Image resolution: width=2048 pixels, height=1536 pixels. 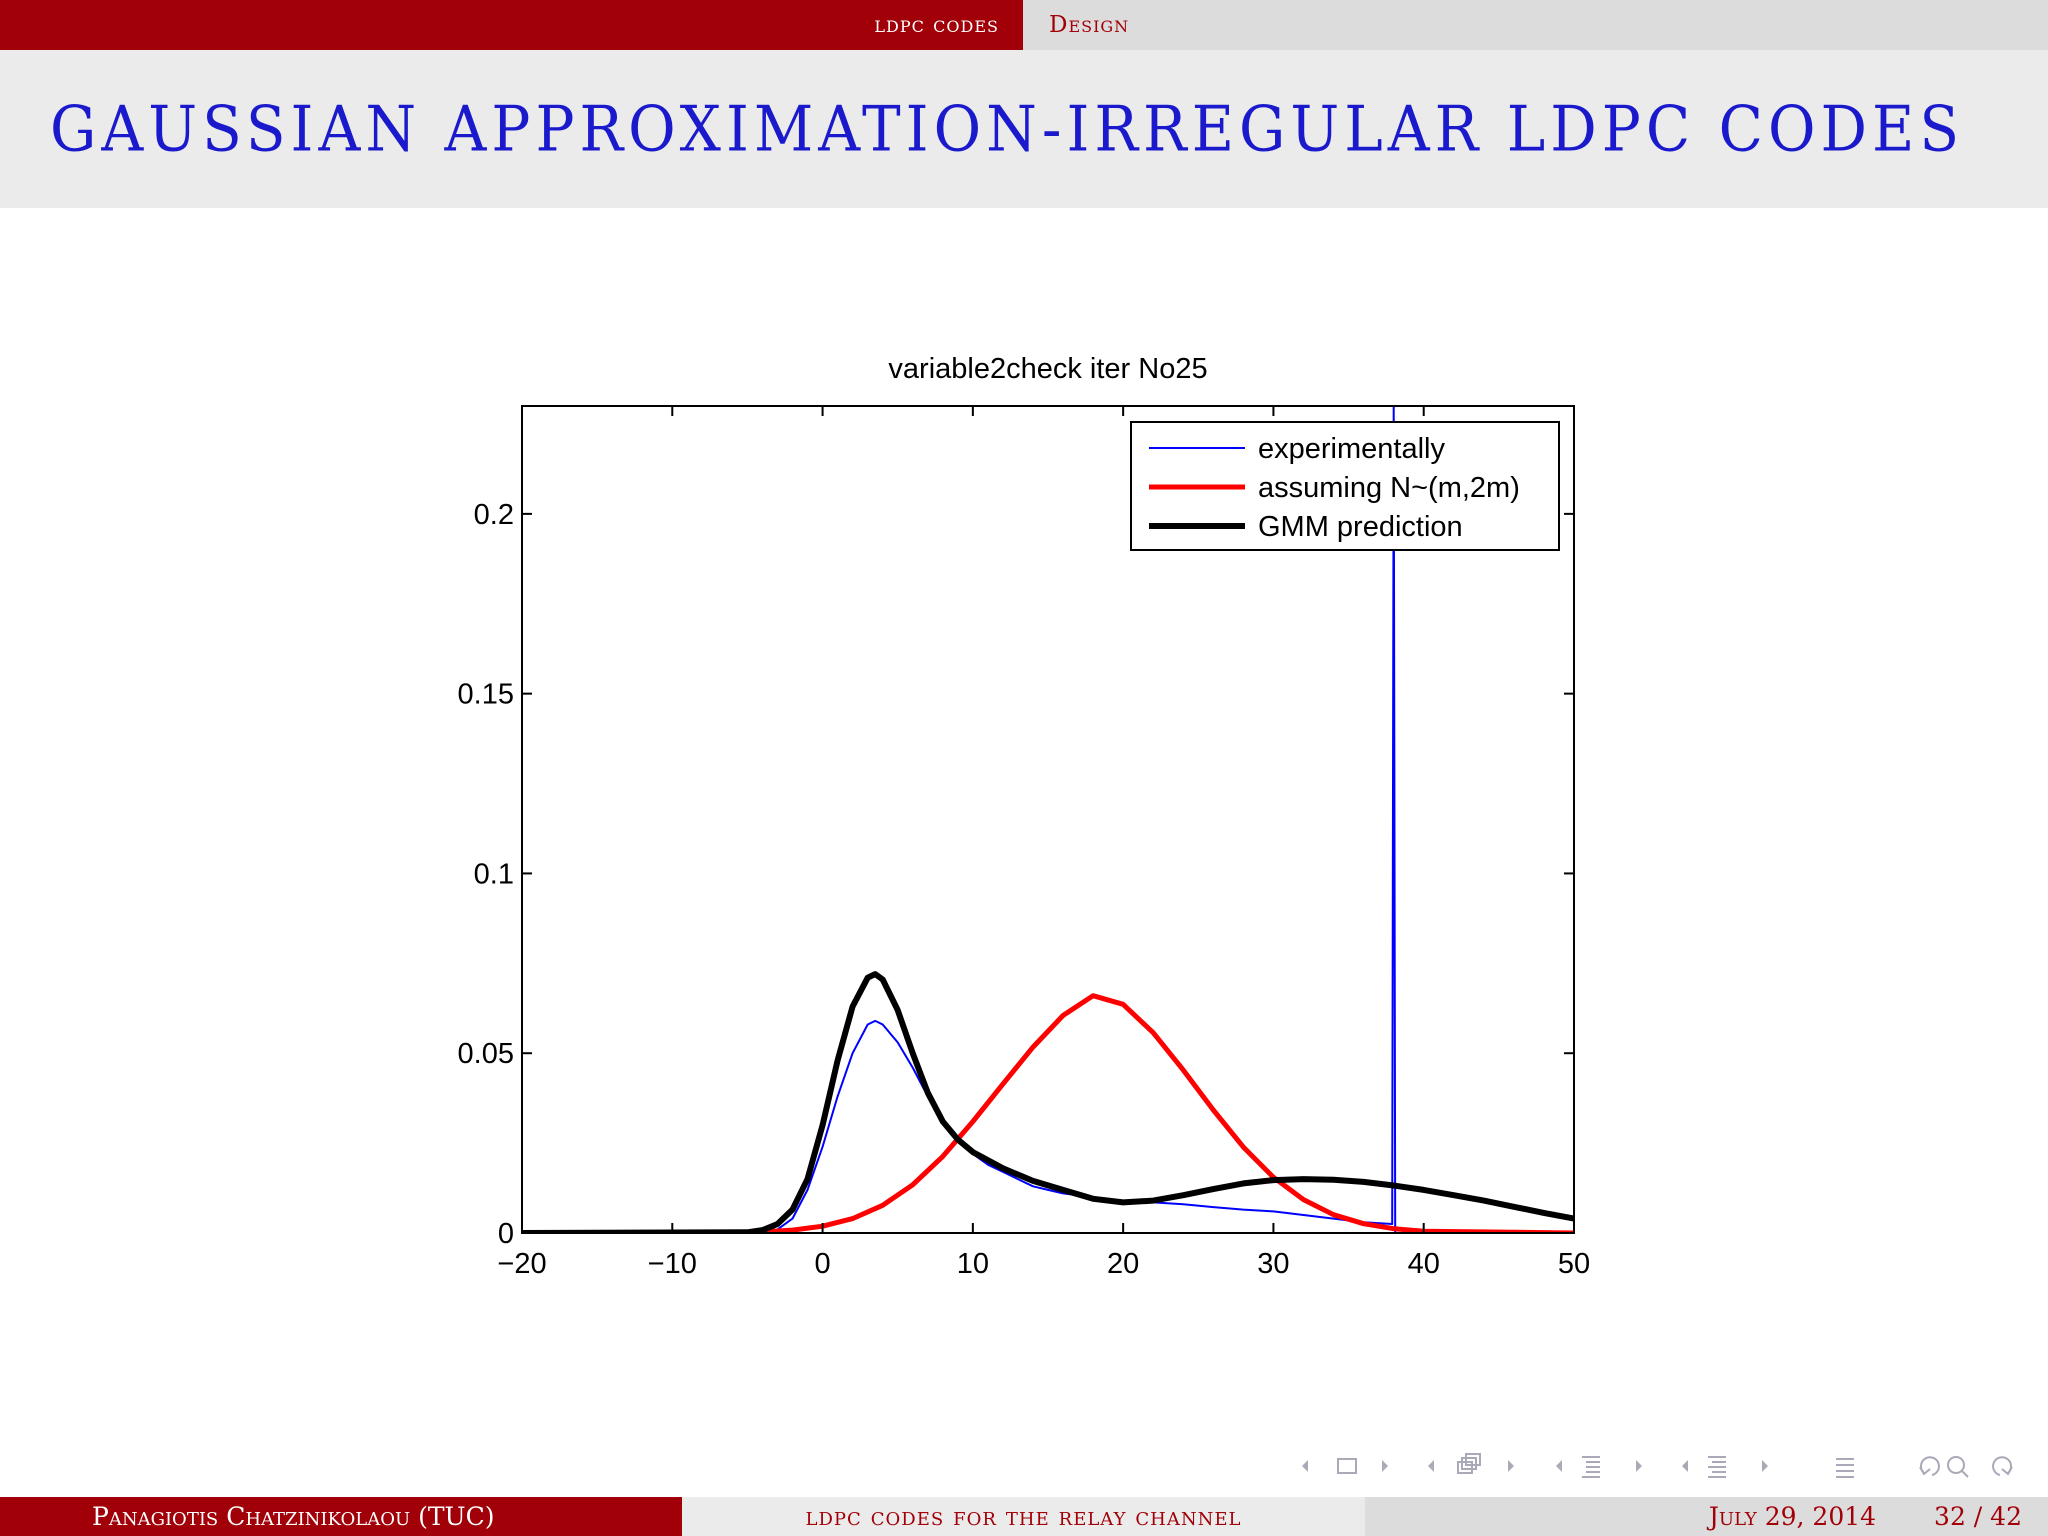 I want to click on undo-icon, so click(x=1929, y=1466).